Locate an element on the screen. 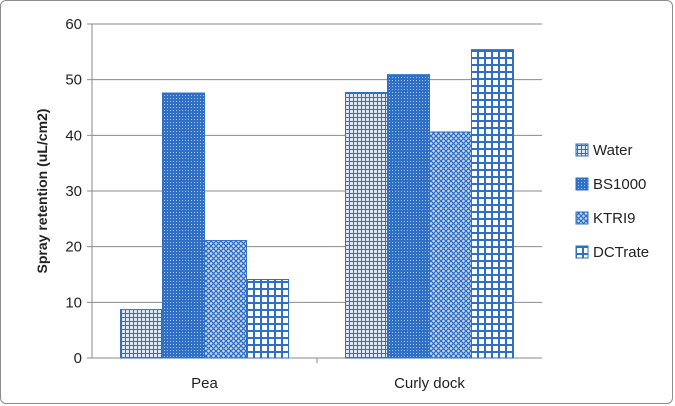 The image size is (675, 406). bar-dctrate-pea is located at coordinates (267, 319).